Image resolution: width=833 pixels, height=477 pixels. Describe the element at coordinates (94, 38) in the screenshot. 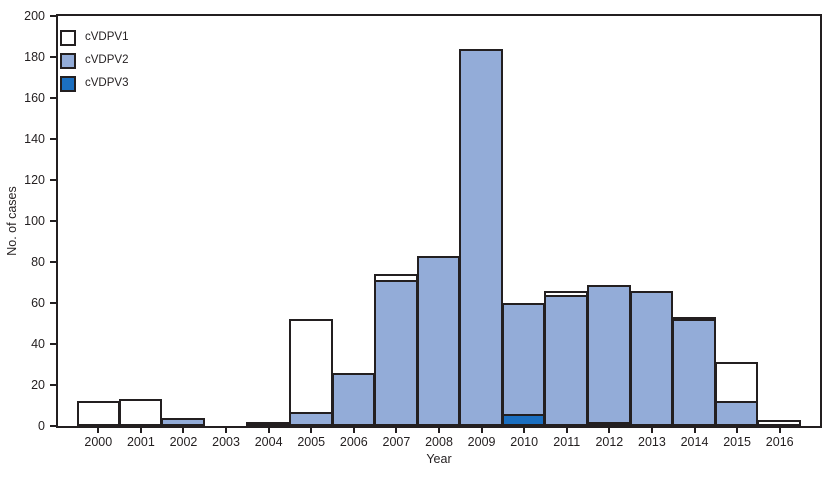

I see `legend-item-cvdpv1: cVDPV1` at that location.